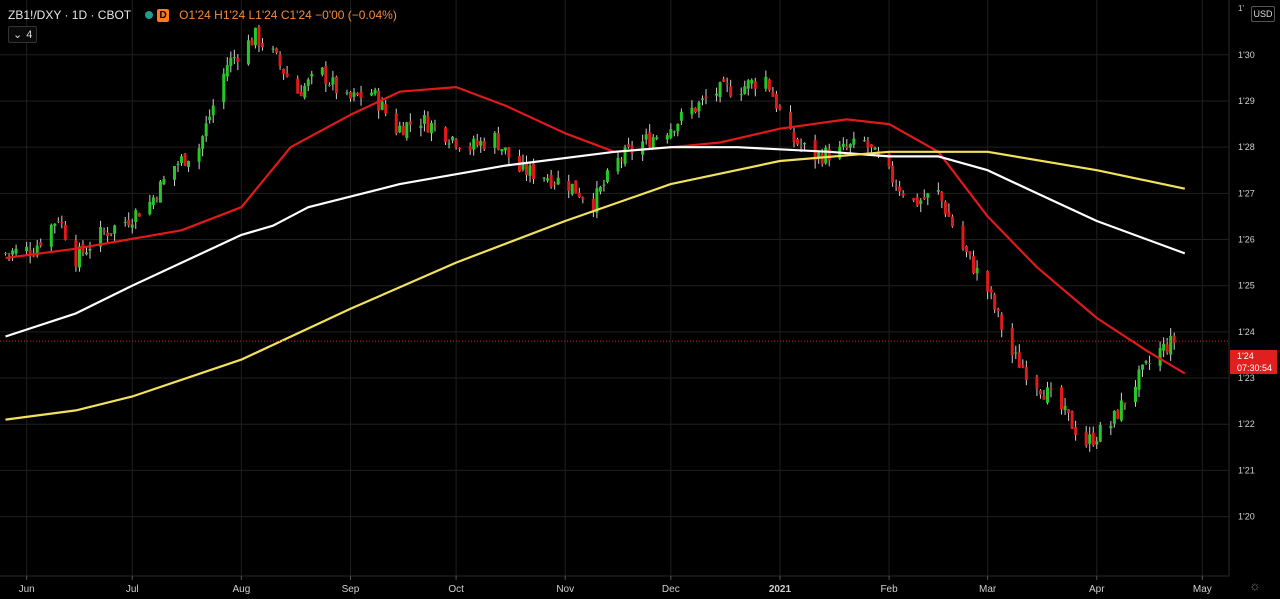  What do you see at coordinates (456, 589) in the screenshot?
I see `time-tick-label: Oct` at bounding box center [456, 589].